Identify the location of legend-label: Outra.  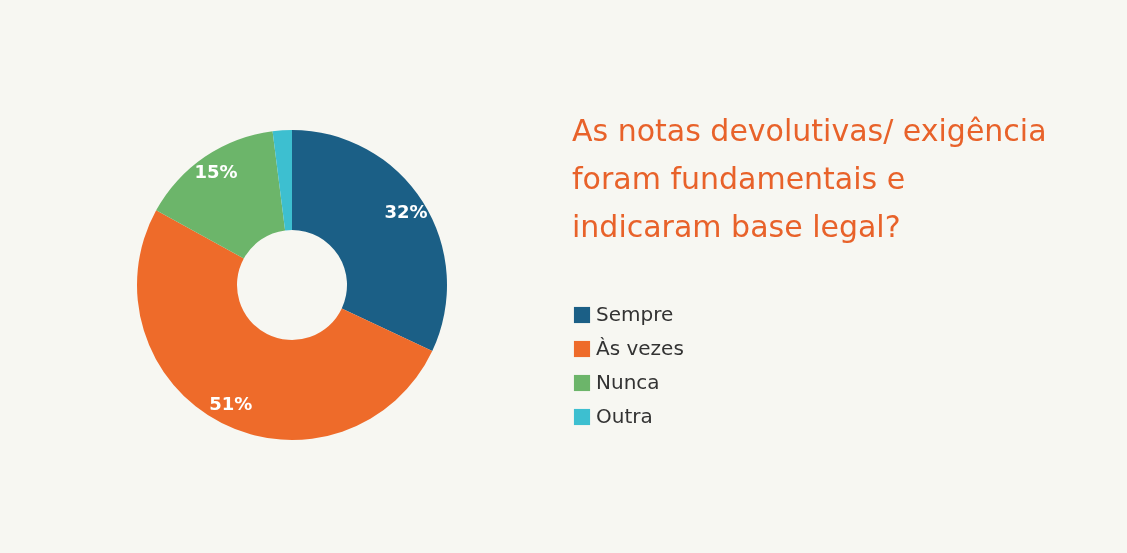
(624, 416).